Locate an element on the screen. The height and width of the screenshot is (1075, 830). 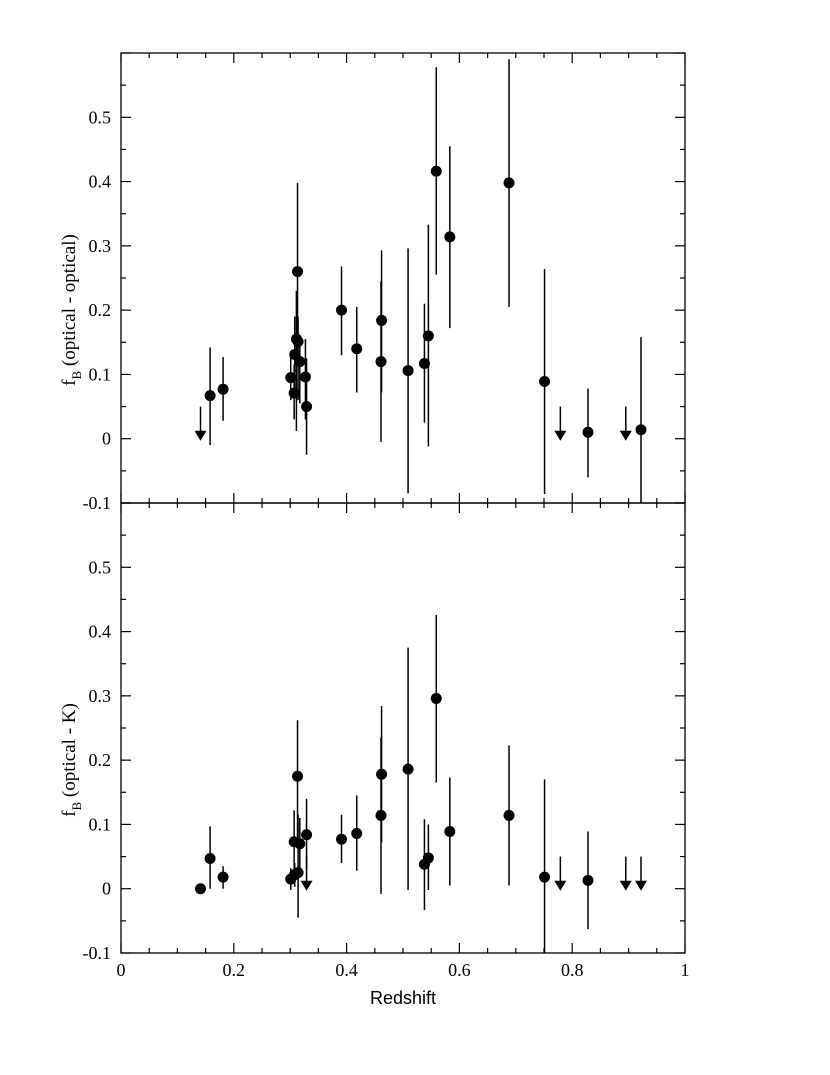
x-tick-label: 0.8 is located at coordinates (572, 970).